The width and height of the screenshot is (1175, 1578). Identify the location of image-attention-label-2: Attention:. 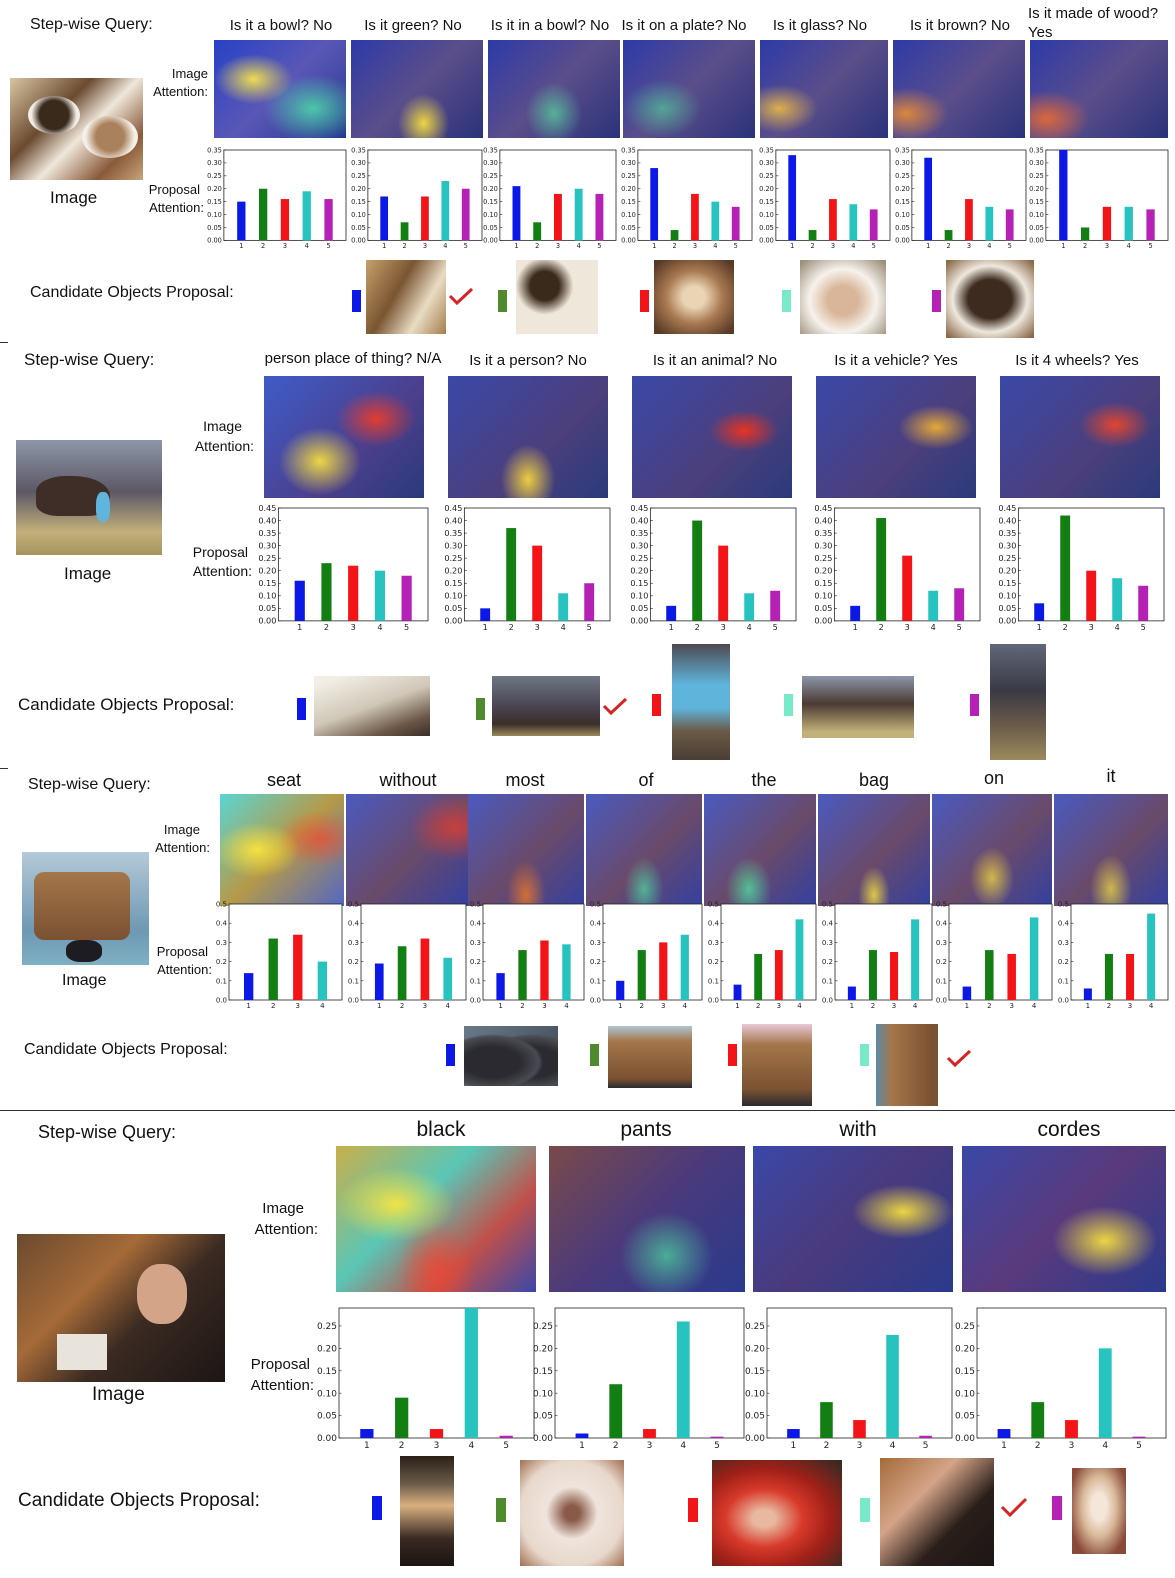
(182, 847).